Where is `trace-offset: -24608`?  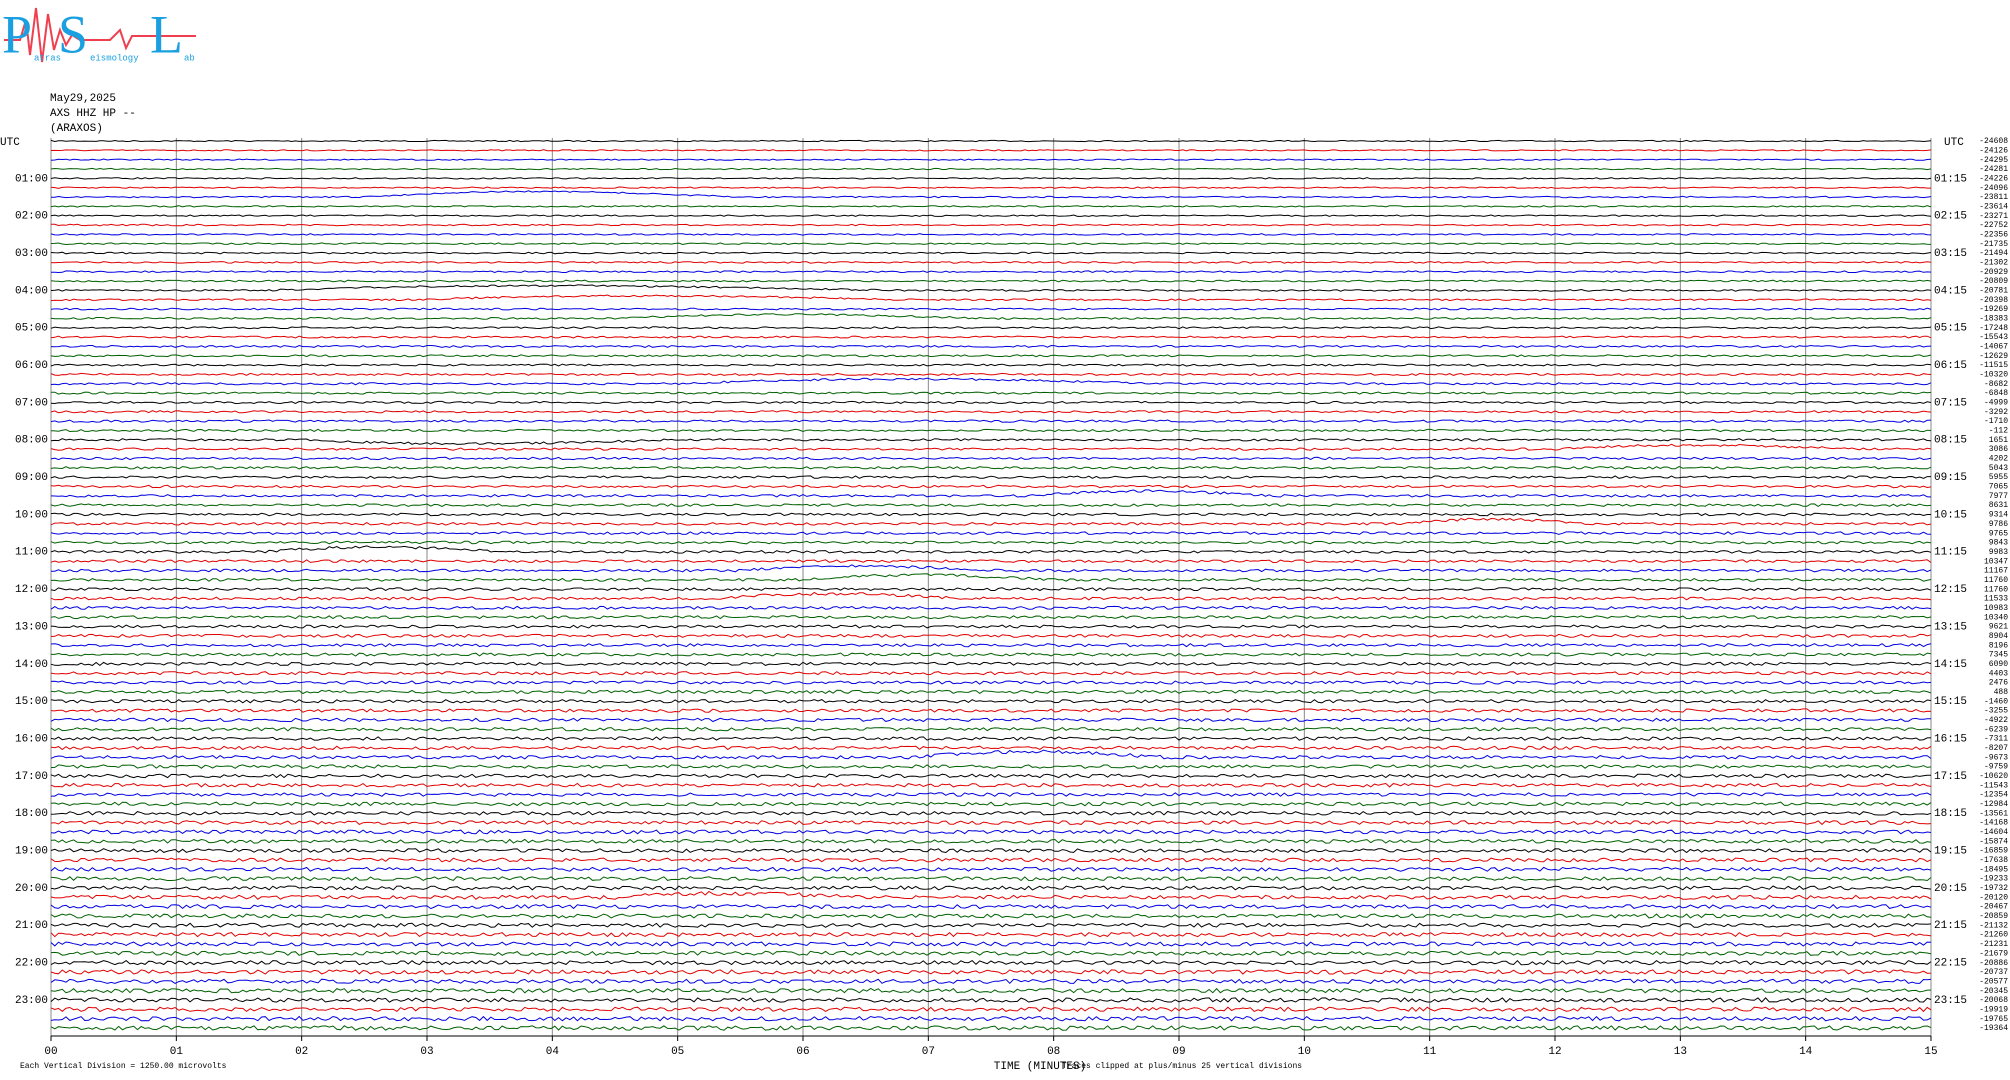
trace-offset: -24608 is located at coordinates (1993, 141).